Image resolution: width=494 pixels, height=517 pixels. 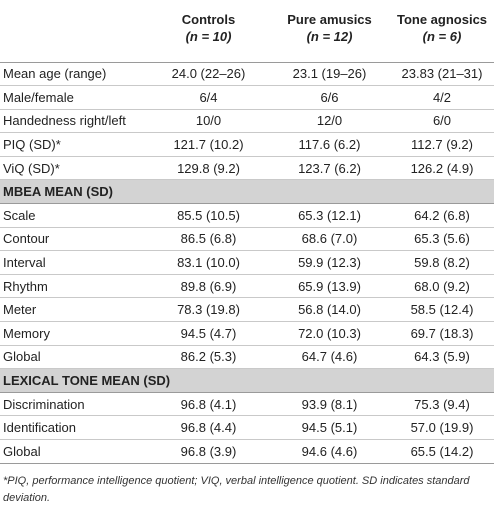 What do you see at coordinates (442, 333) in the screenshot?
I see `cell-tone-agnosics: 69.7 (18.3)` at bounding box center [442, 333].